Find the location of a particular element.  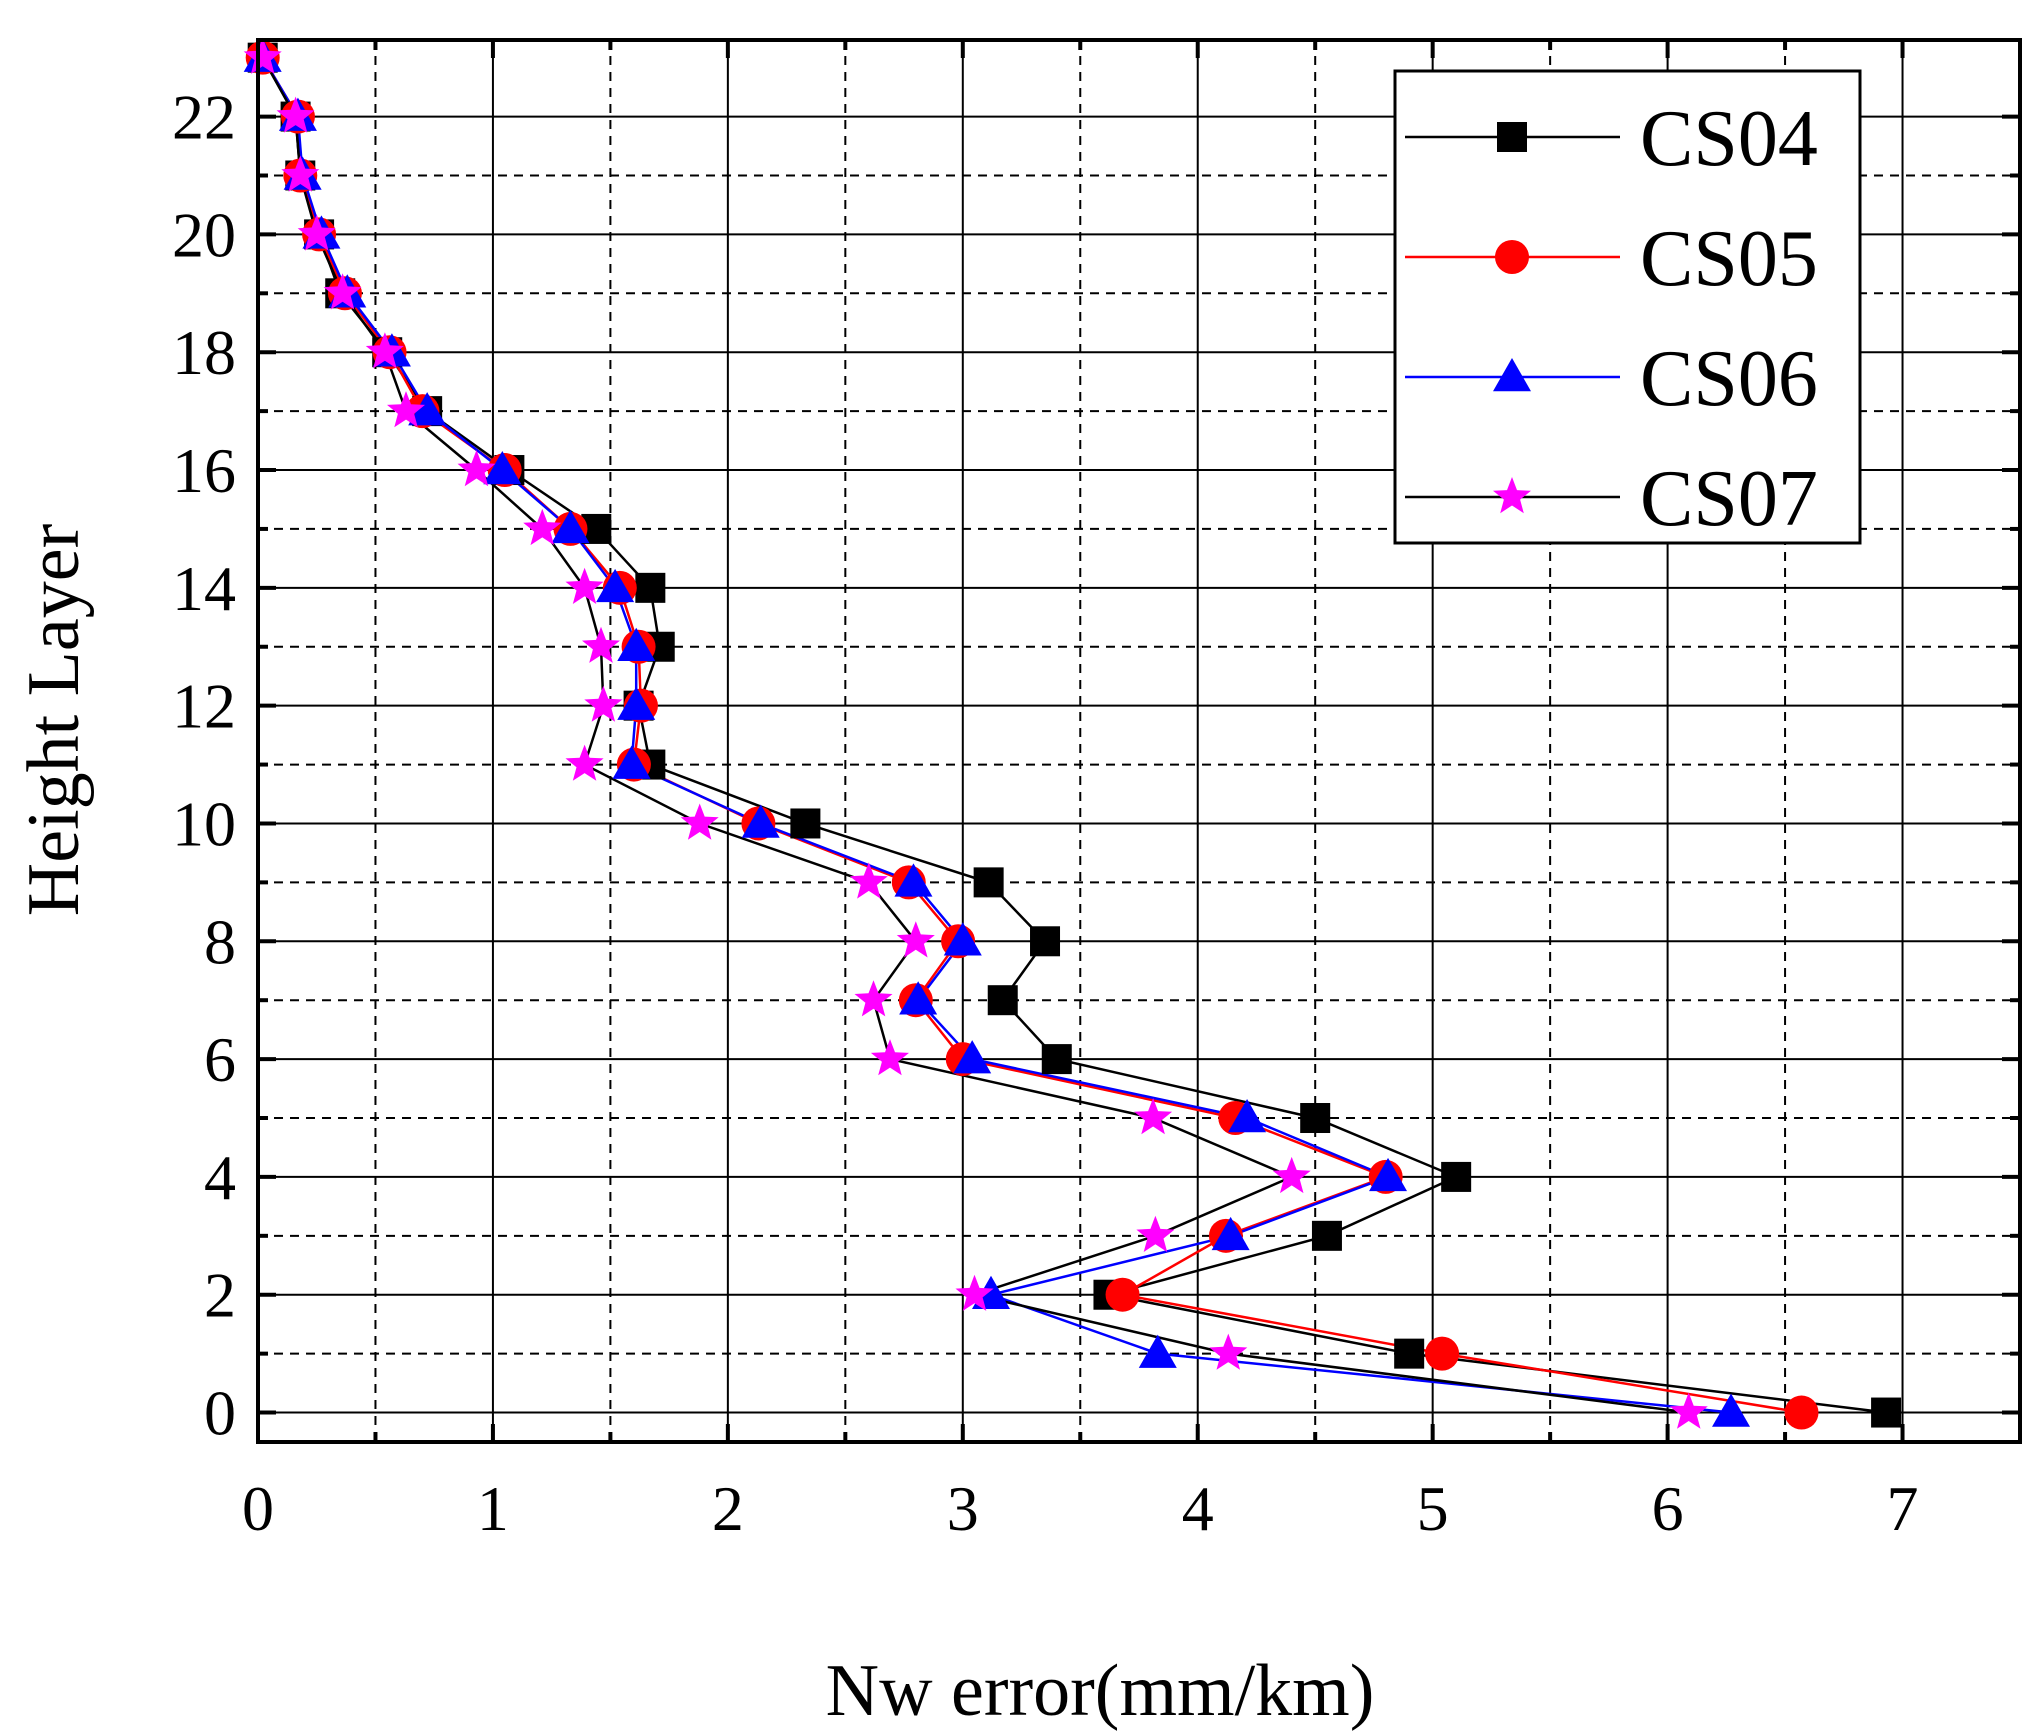

x-tick-label: 5 is located at coordinates (1433, 1508).